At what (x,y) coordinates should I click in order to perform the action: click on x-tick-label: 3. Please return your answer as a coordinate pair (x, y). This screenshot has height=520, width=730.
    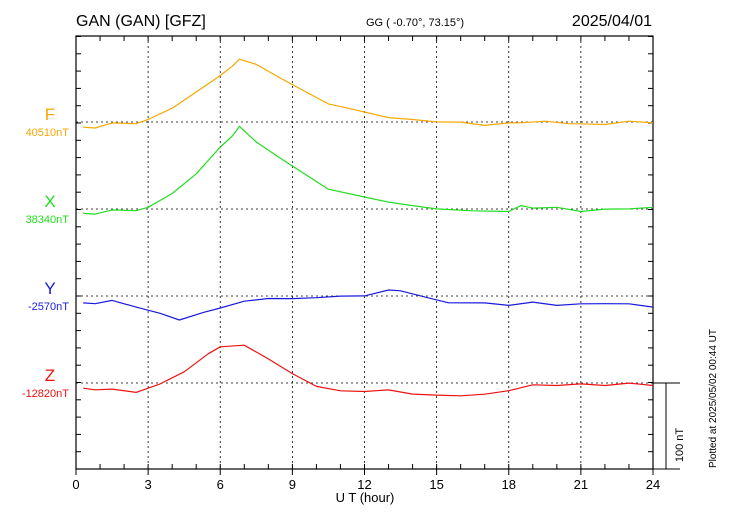
    Looking at the image, I should click on (148, 484).